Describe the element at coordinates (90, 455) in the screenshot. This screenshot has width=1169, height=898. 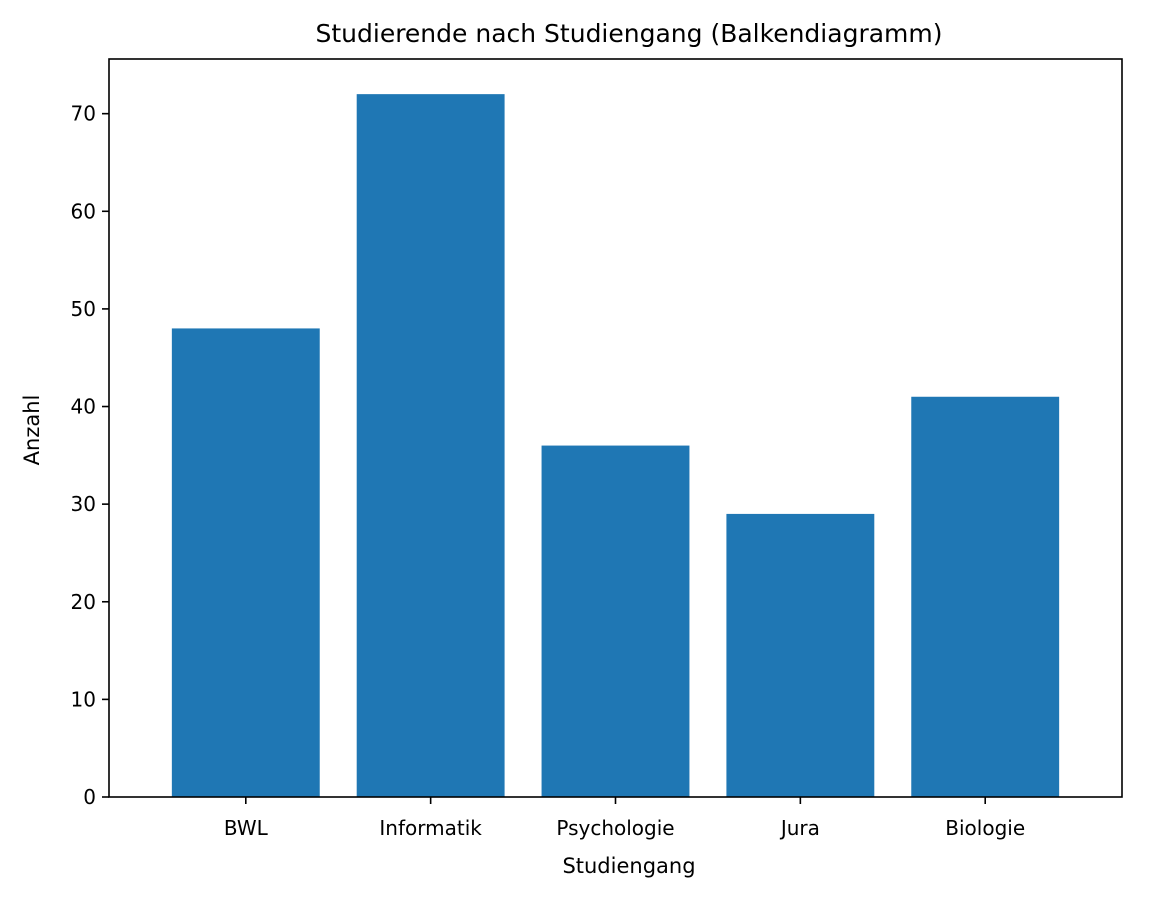
I see `y-axis-ticks: 0 10 20 30 40 50 60 70` at that location.